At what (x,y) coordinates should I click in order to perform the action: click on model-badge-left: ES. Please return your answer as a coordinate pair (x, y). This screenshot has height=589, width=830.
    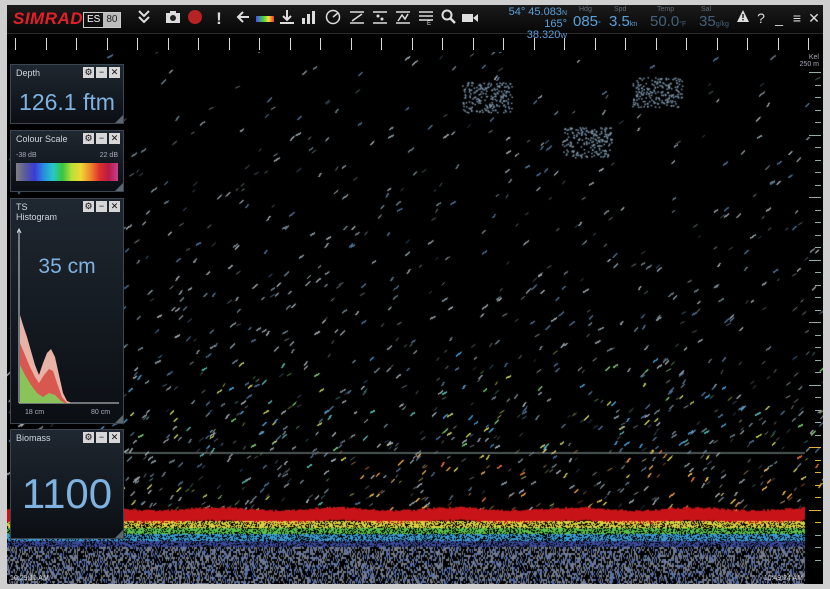
    Looking at the image, I should click on (94, 19).